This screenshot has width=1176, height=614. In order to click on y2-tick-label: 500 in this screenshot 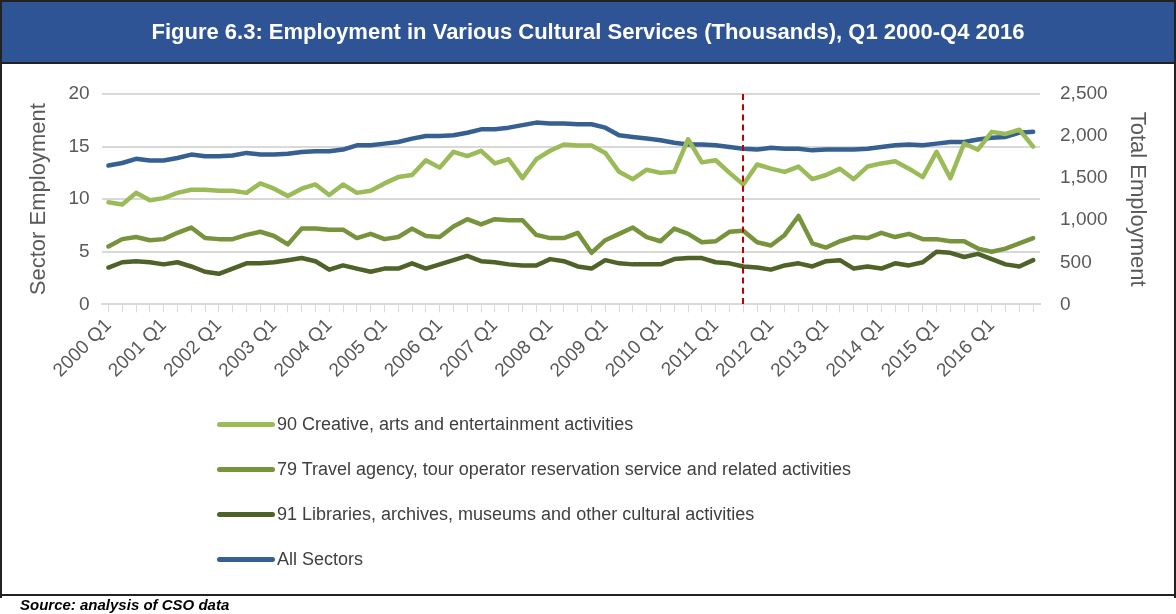, I will do `click(1076, 261)`.